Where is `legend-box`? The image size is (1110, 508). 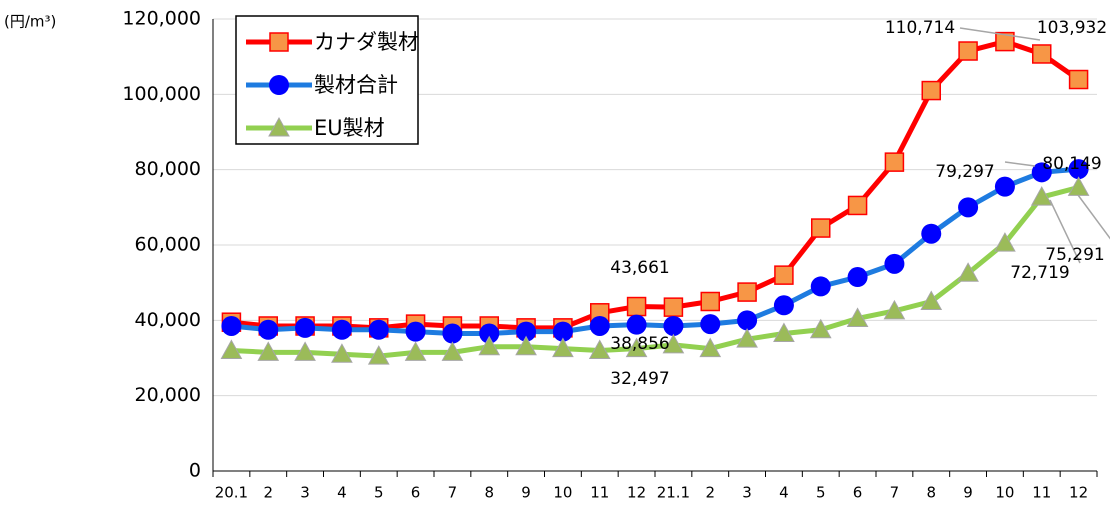
legend-box is located at coordinates (327, 80).